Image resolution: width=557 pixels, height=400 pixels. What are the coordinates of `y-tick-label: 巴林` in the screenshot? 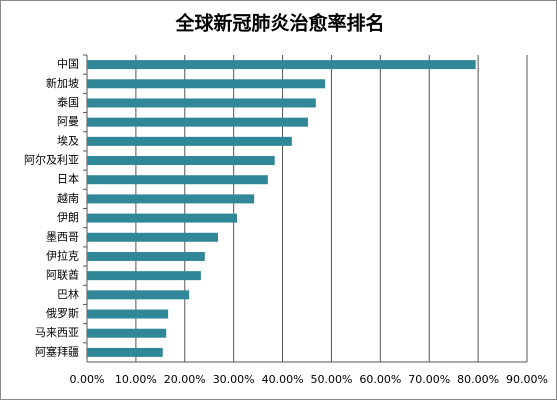 It's located at (68, 294).